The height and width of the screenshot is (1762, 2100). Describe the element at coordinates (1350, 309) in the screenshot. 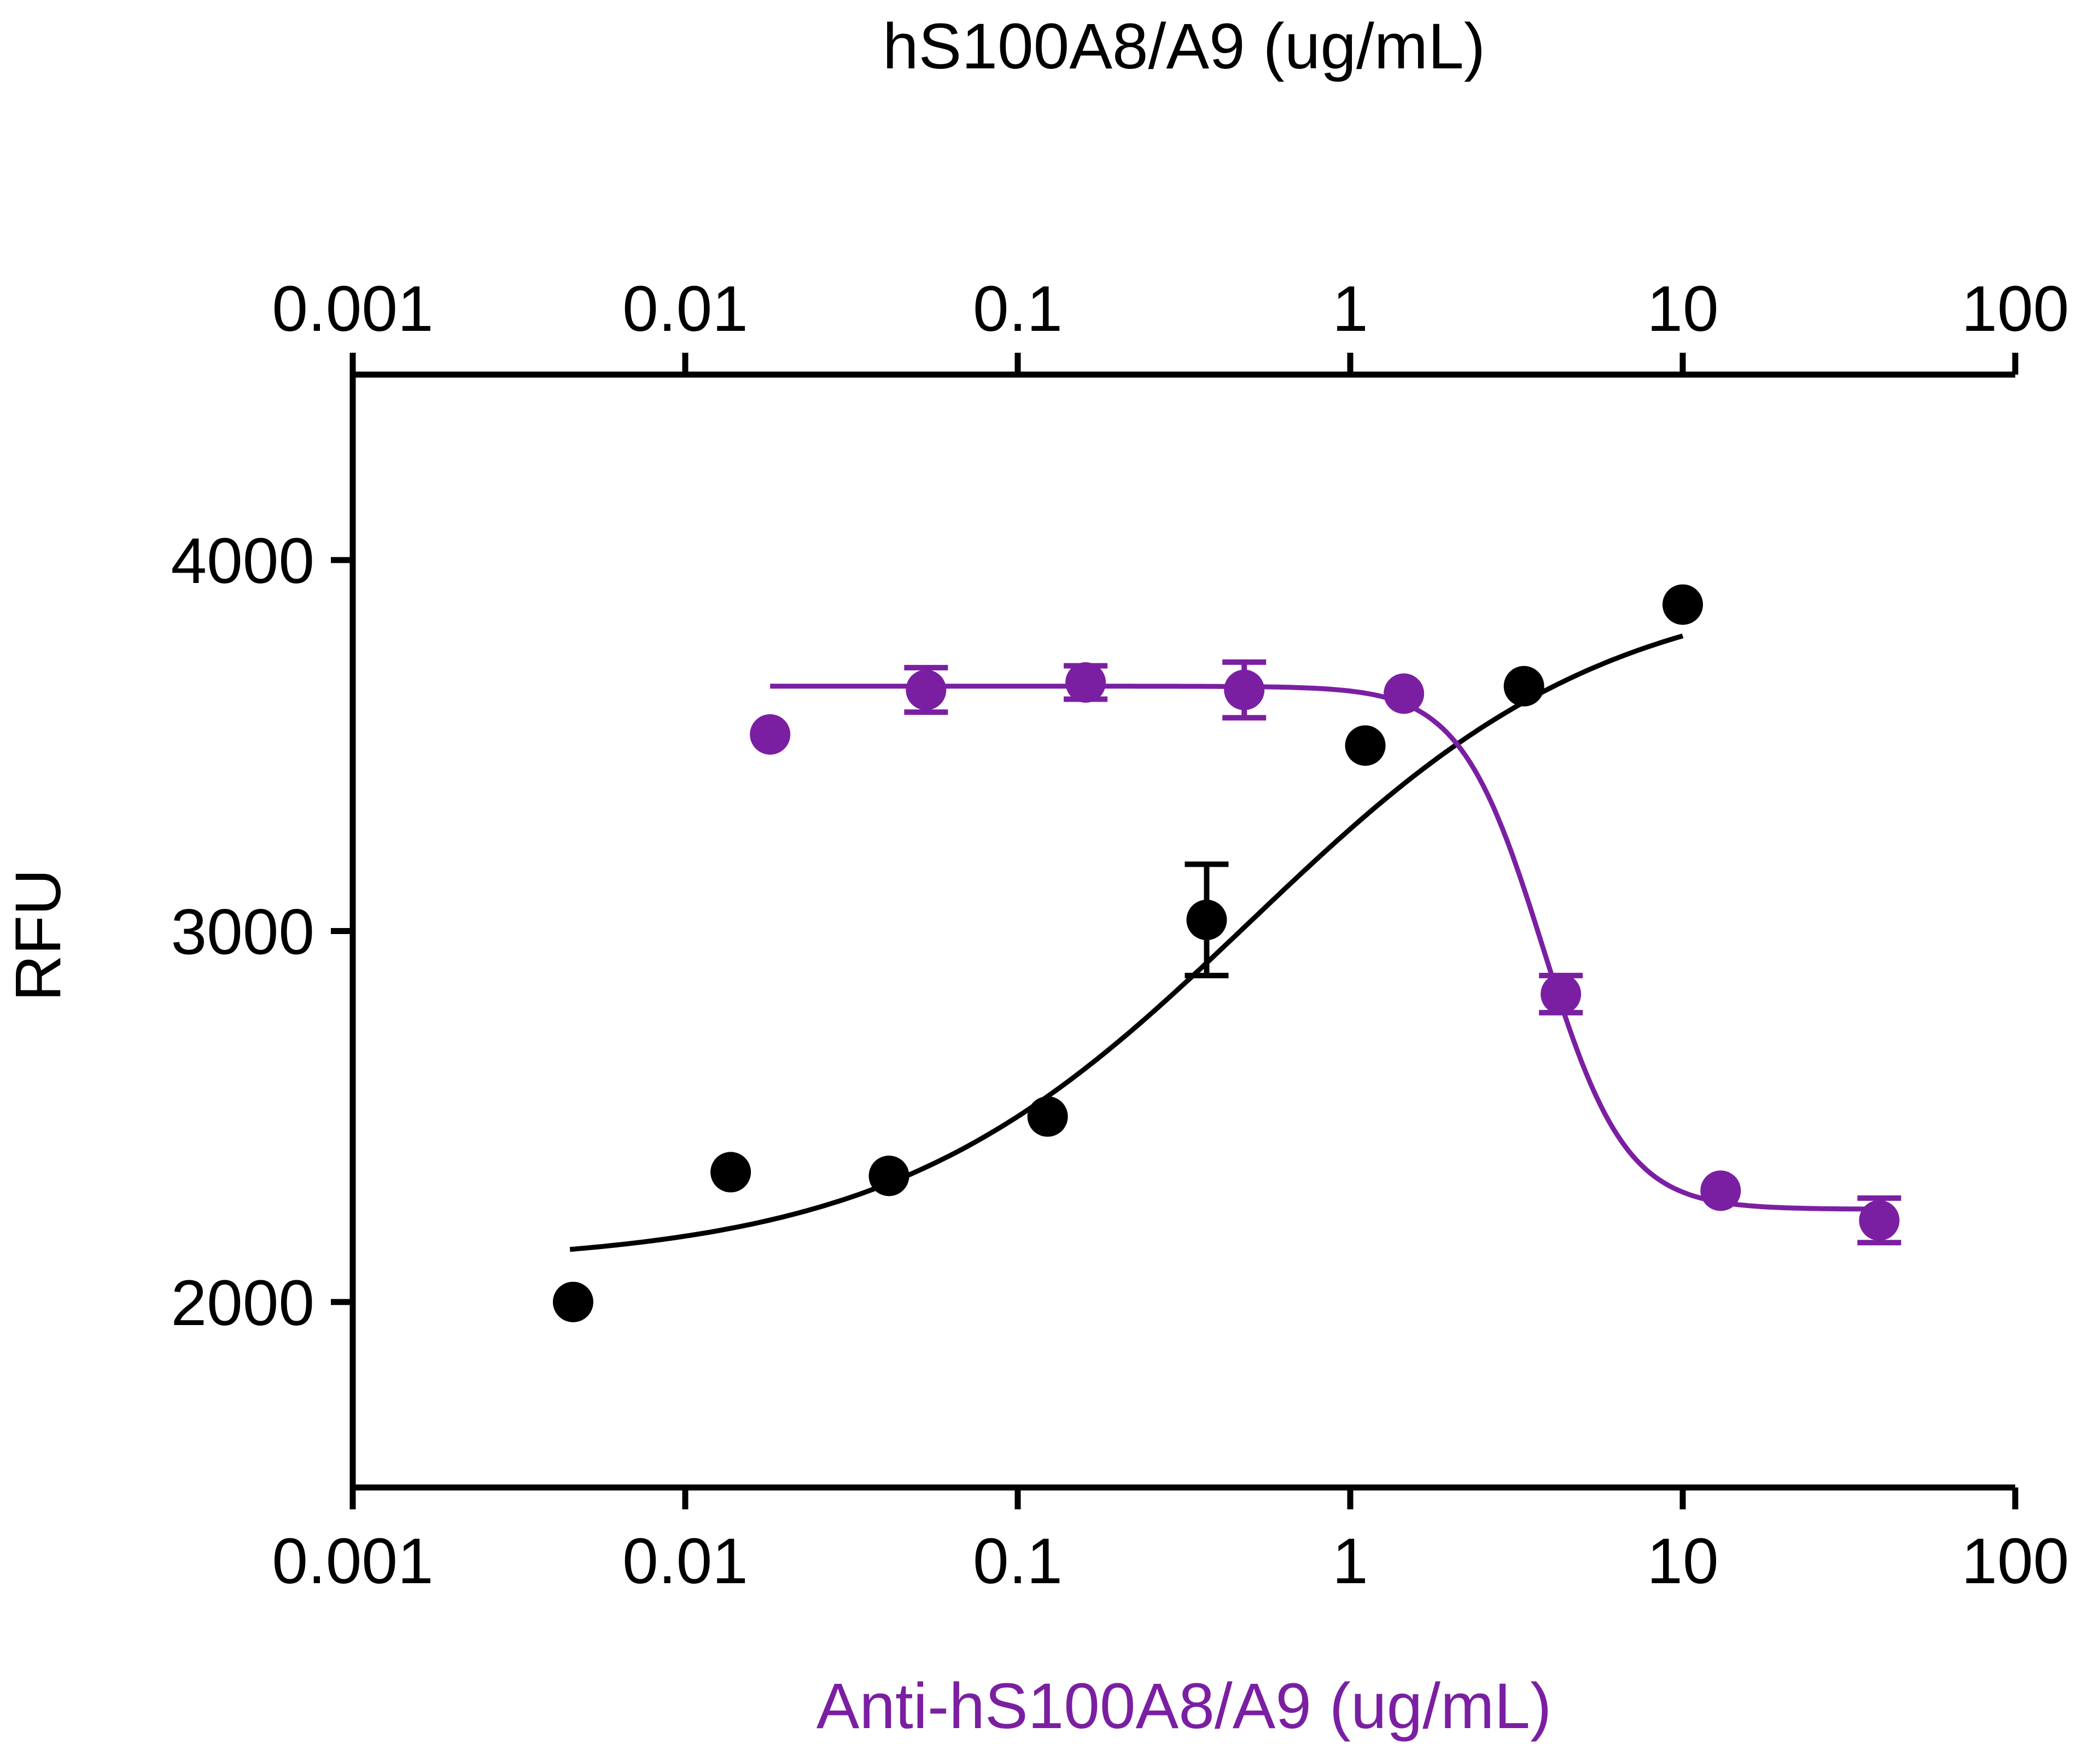

I see `top-x-tick-label: 1` at that location.